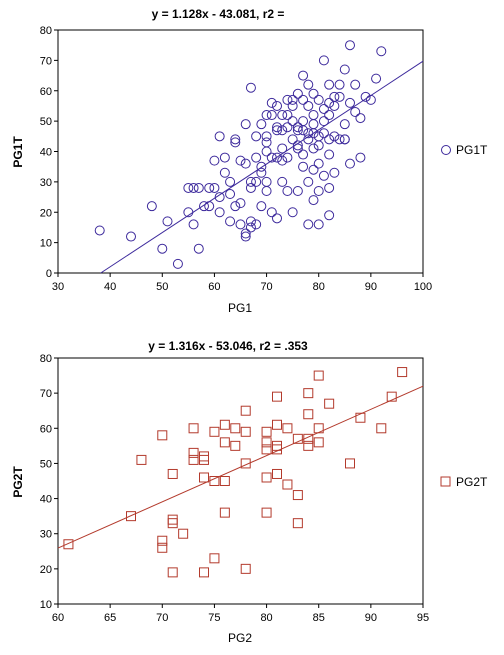 This screenshot has width=504, height=655. I want to click on chart-2-y-tick-label: 60, so click(46, 429).